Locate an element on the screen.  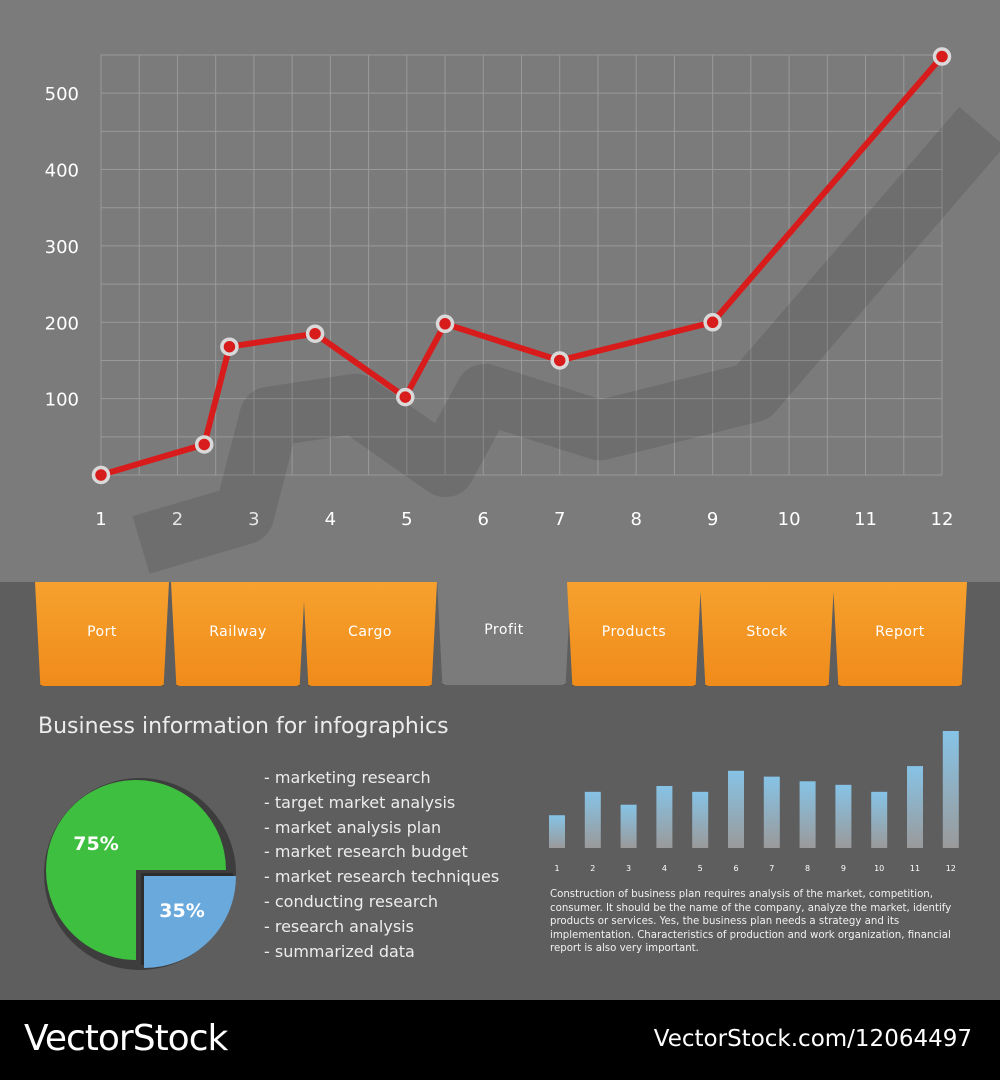
section-title: Business information for infographics is located at coordinates (243, 726).